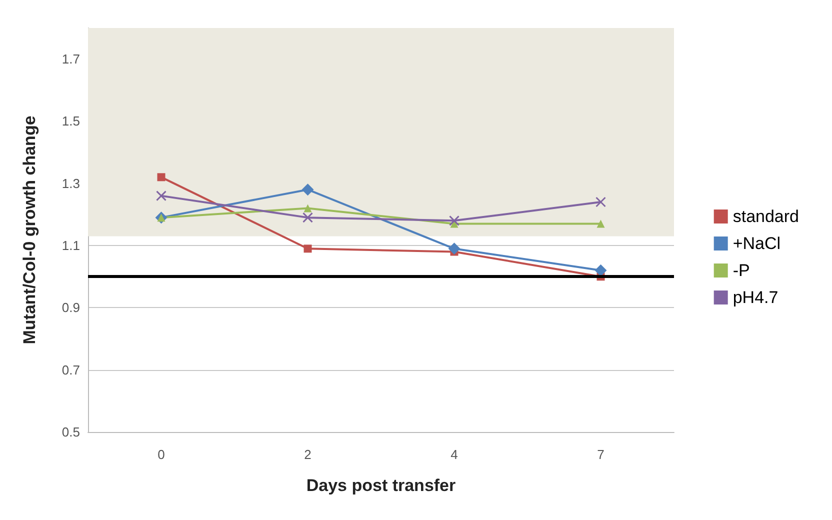 The image size is (832, 520). What do you see at coordinates (381, 485) in the screenshot?
I see `x-axis-title: Days post transfer` at bounding box center [381, 485].